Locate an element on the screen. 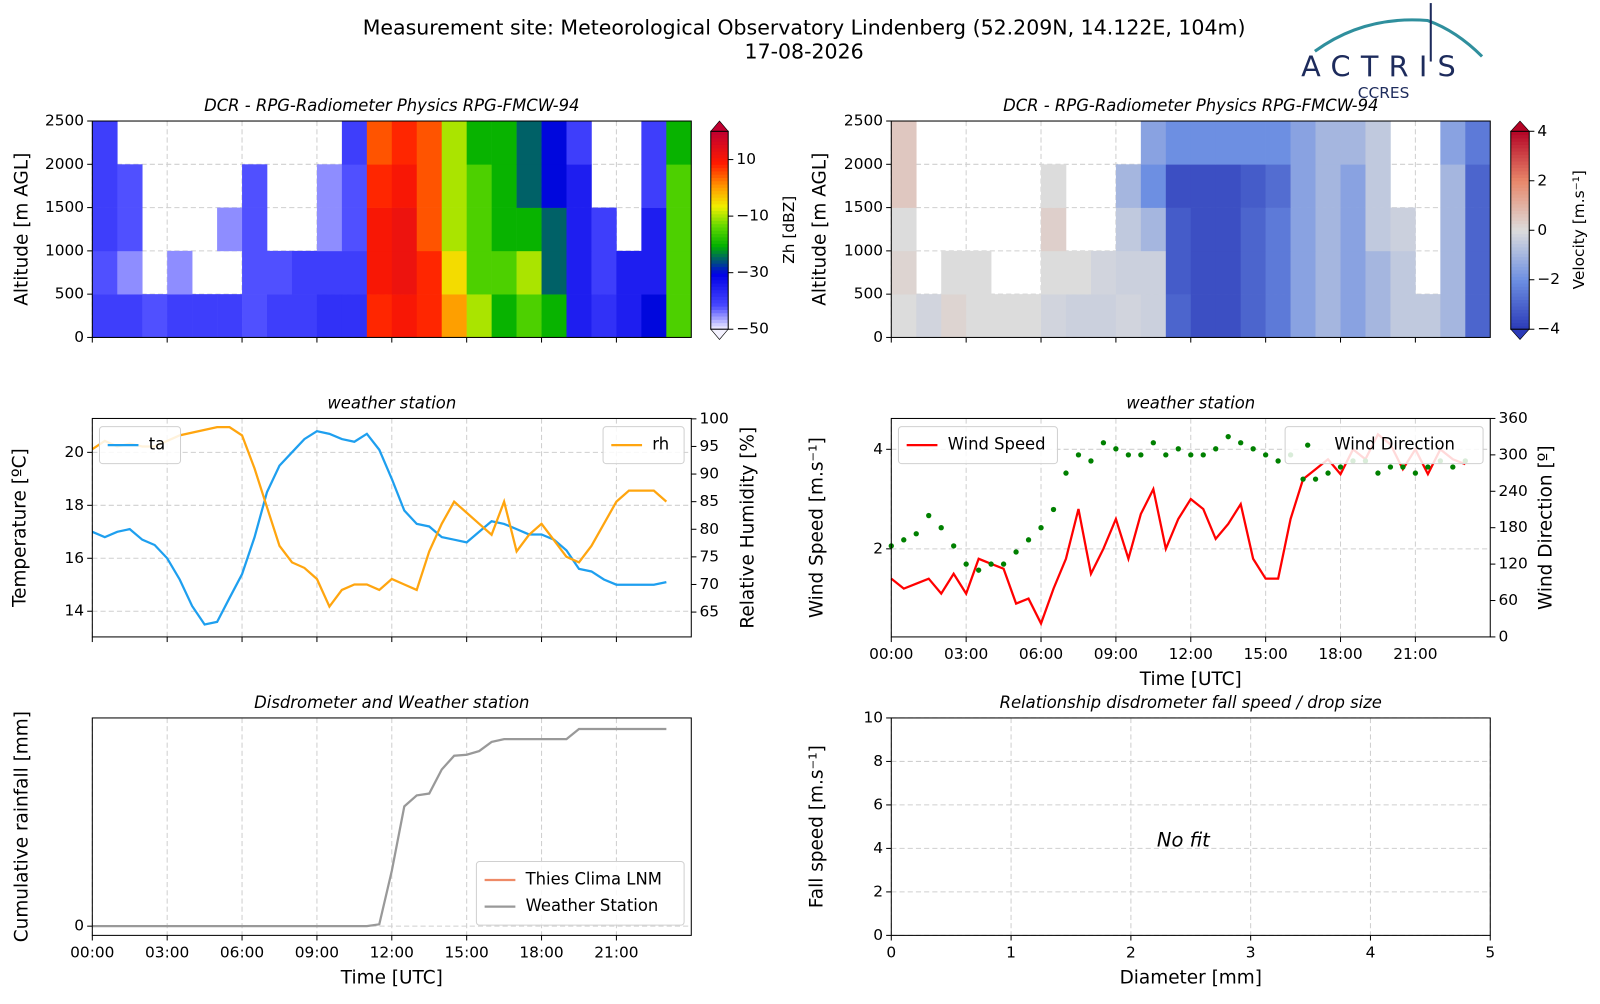  colorbar-tick-label: −30 is located at coordinates (752, 272).